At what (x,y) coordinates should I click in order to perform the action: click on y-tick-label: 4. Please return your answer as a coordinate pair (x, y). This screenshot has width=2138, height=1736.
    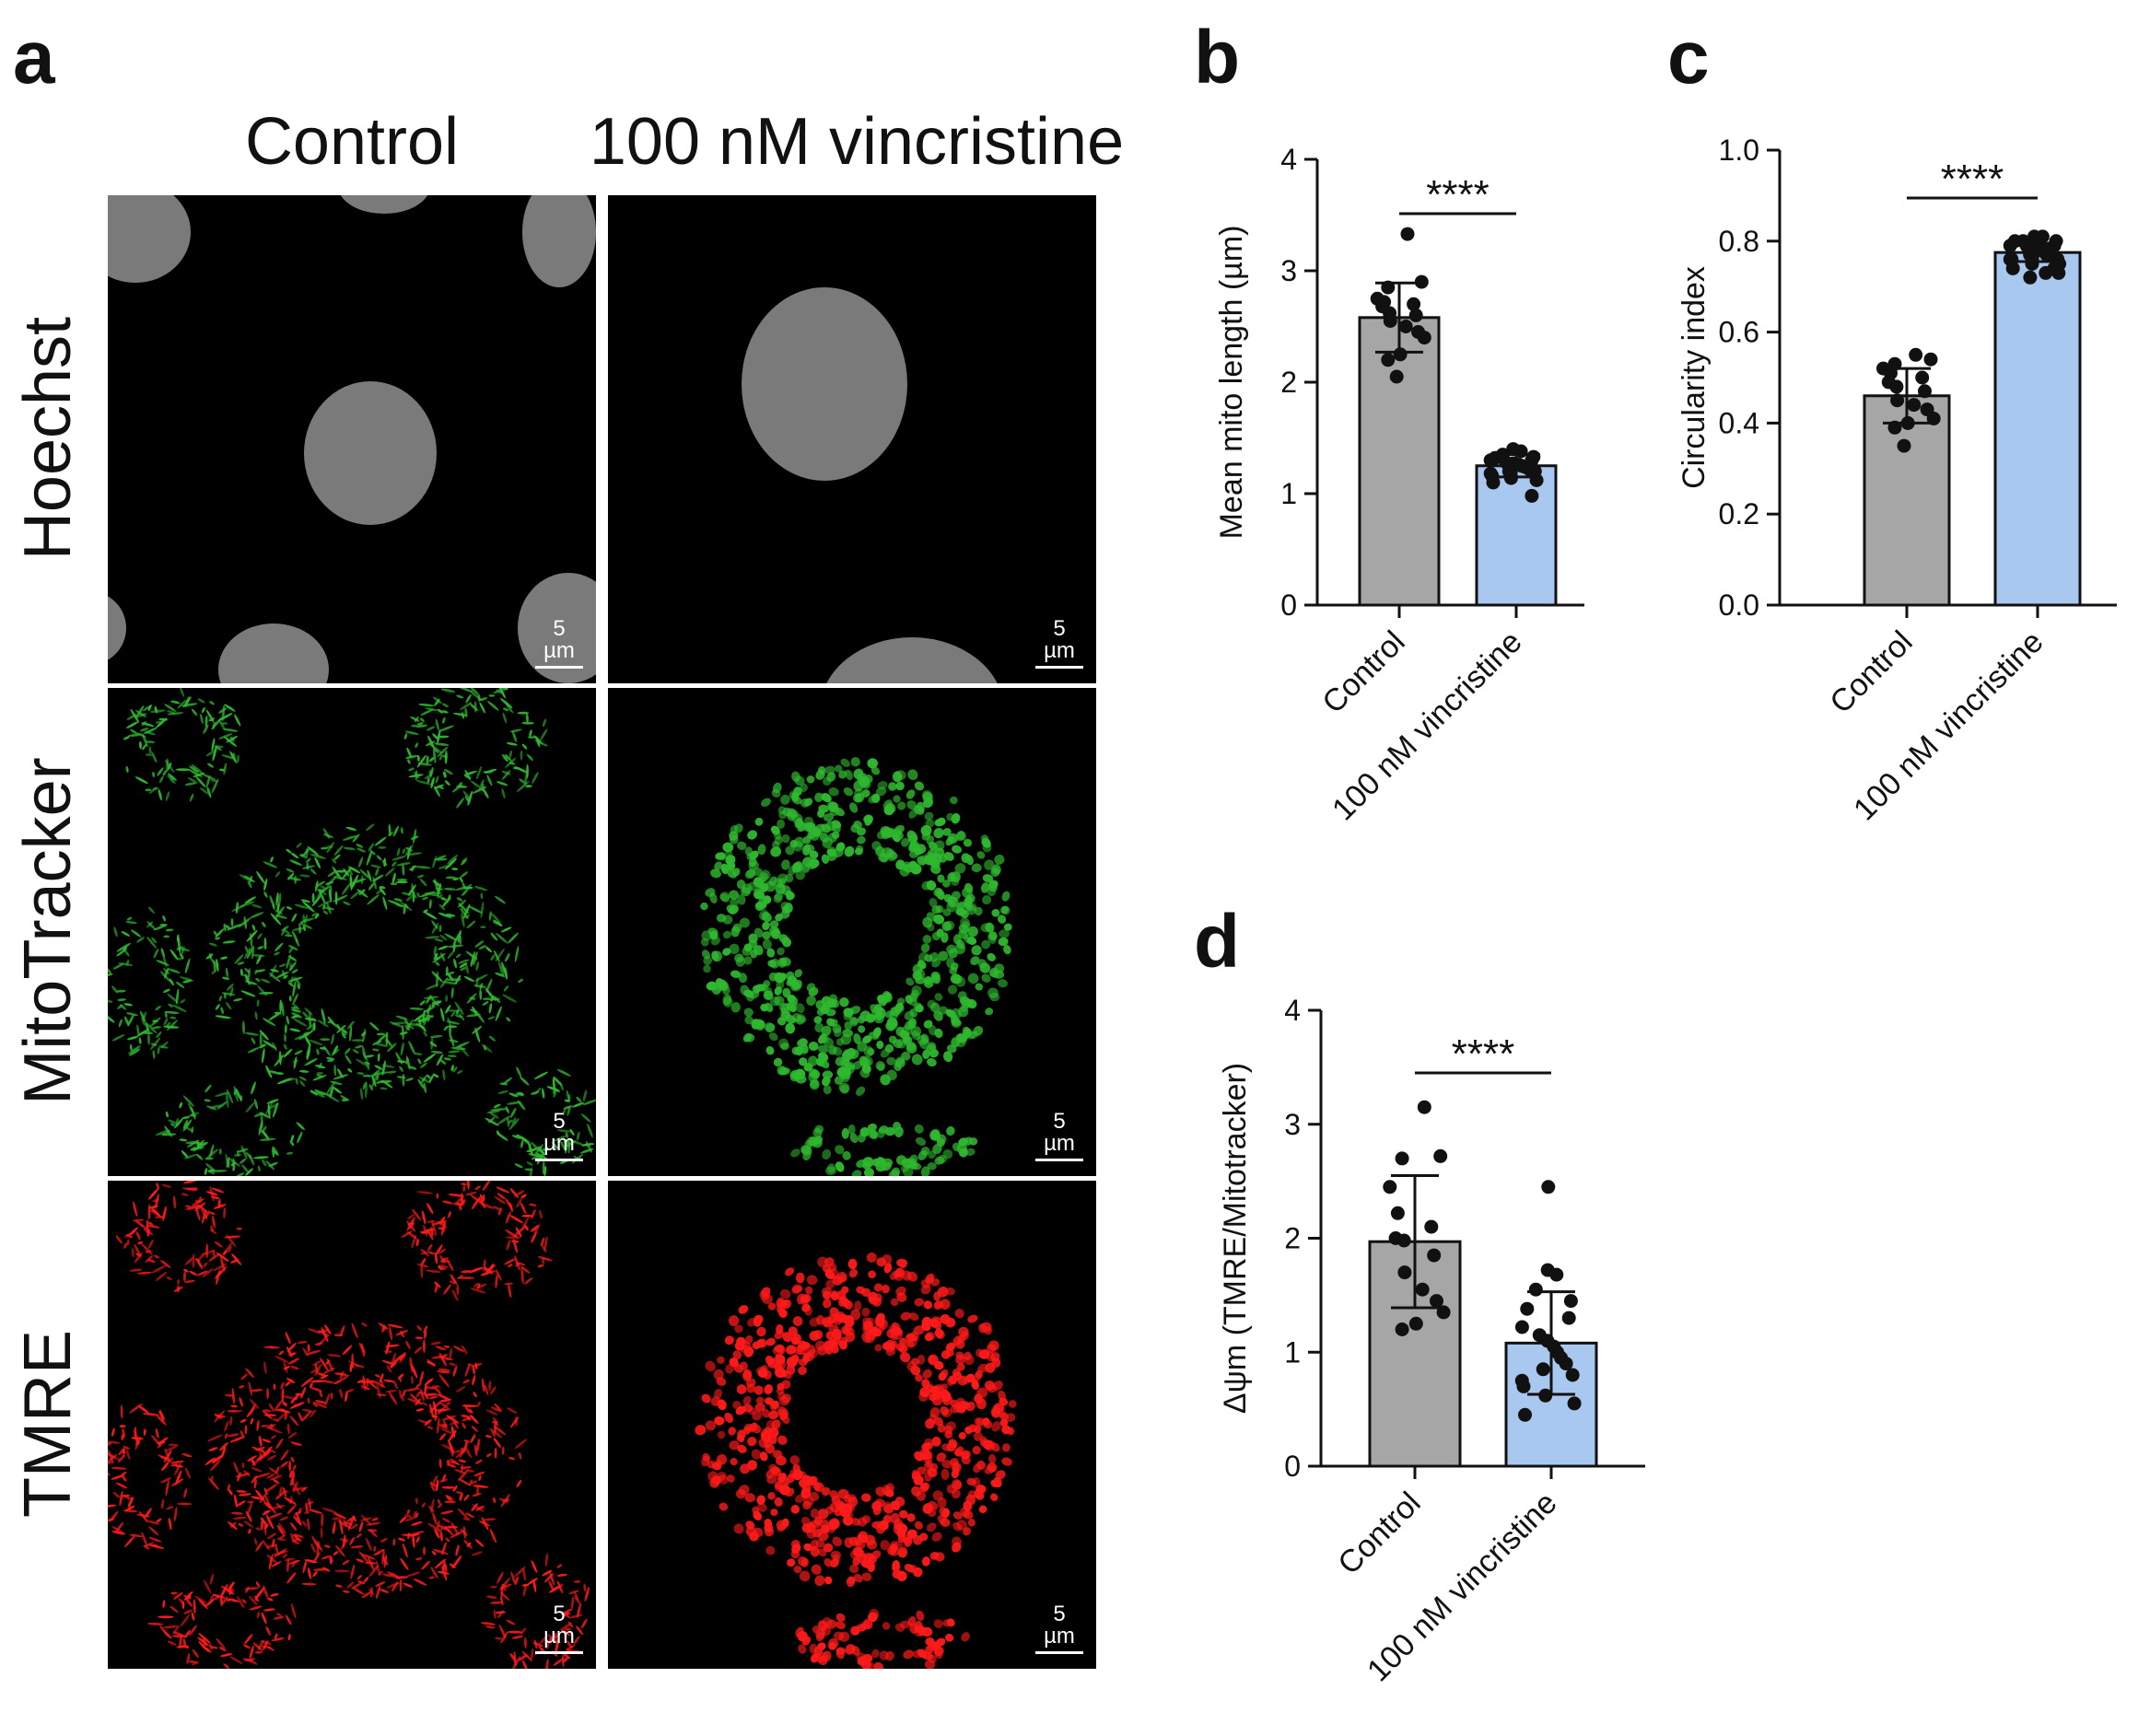
    Looking at the image, I should click on (1292, 1010).